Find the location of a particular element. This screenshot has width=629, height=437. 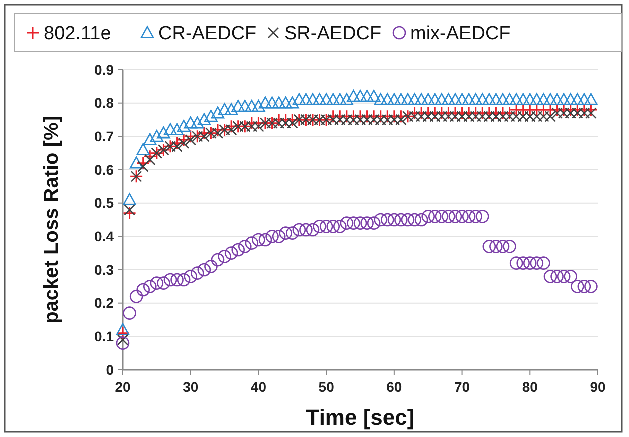

x-tick-label: 50 is located at coordinates (326, 387).